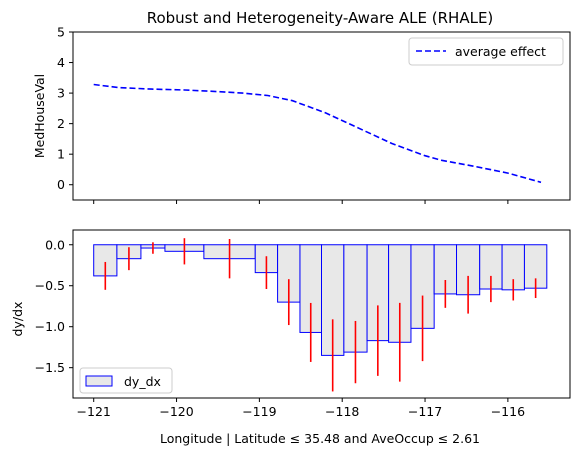  What do you see at coordinates (301, 202) in the screenshot?
I see `top-x-ticks` at bounding box center [301, 202].